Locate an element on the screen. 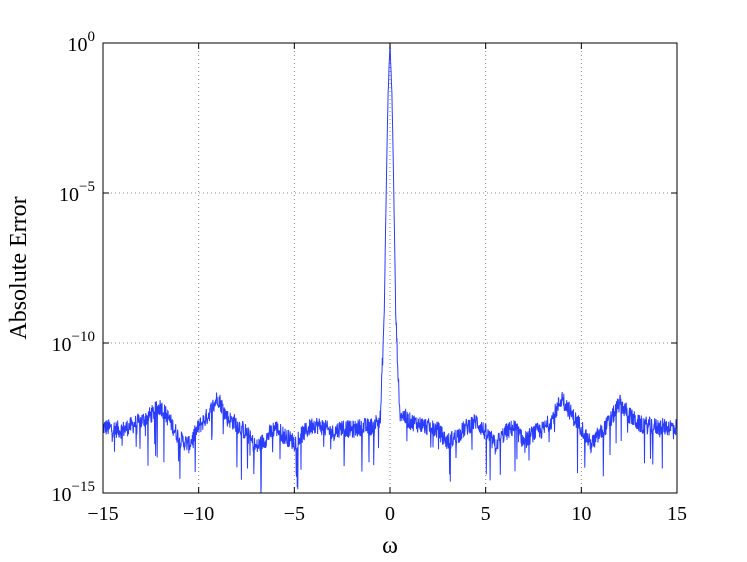 Image resolution: width=747 pixels, height=562 pixels. y-tick-label: 10⁻⁵ is located at coordinates (77, 192).